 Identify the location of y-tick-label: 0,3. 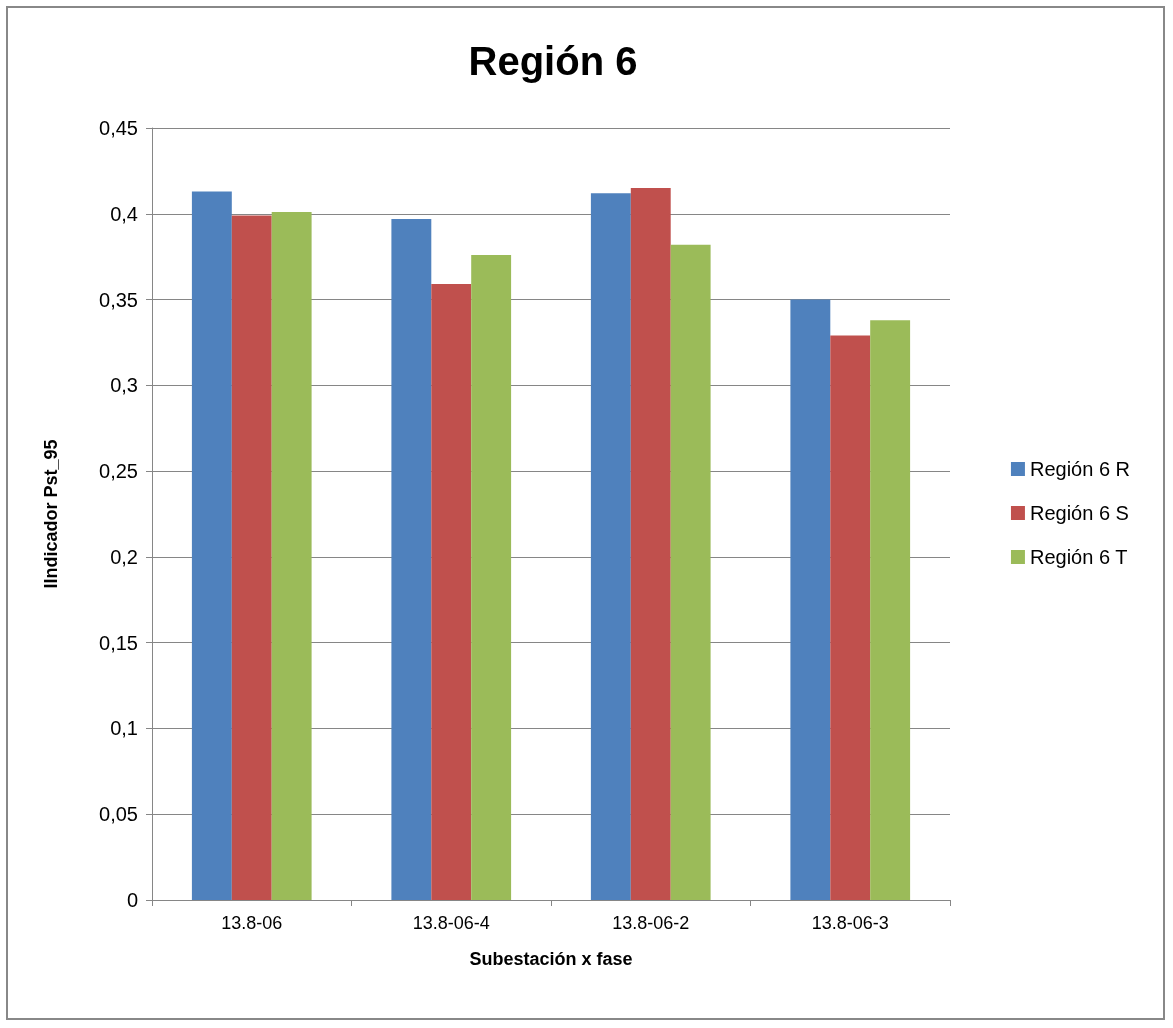
(124, 385).